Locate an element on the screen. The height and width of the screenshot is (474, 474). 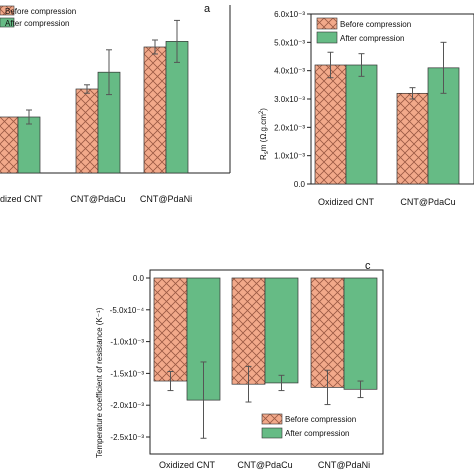
panel-c-legend: Before compression After compression is located at coordinates (308, 426).